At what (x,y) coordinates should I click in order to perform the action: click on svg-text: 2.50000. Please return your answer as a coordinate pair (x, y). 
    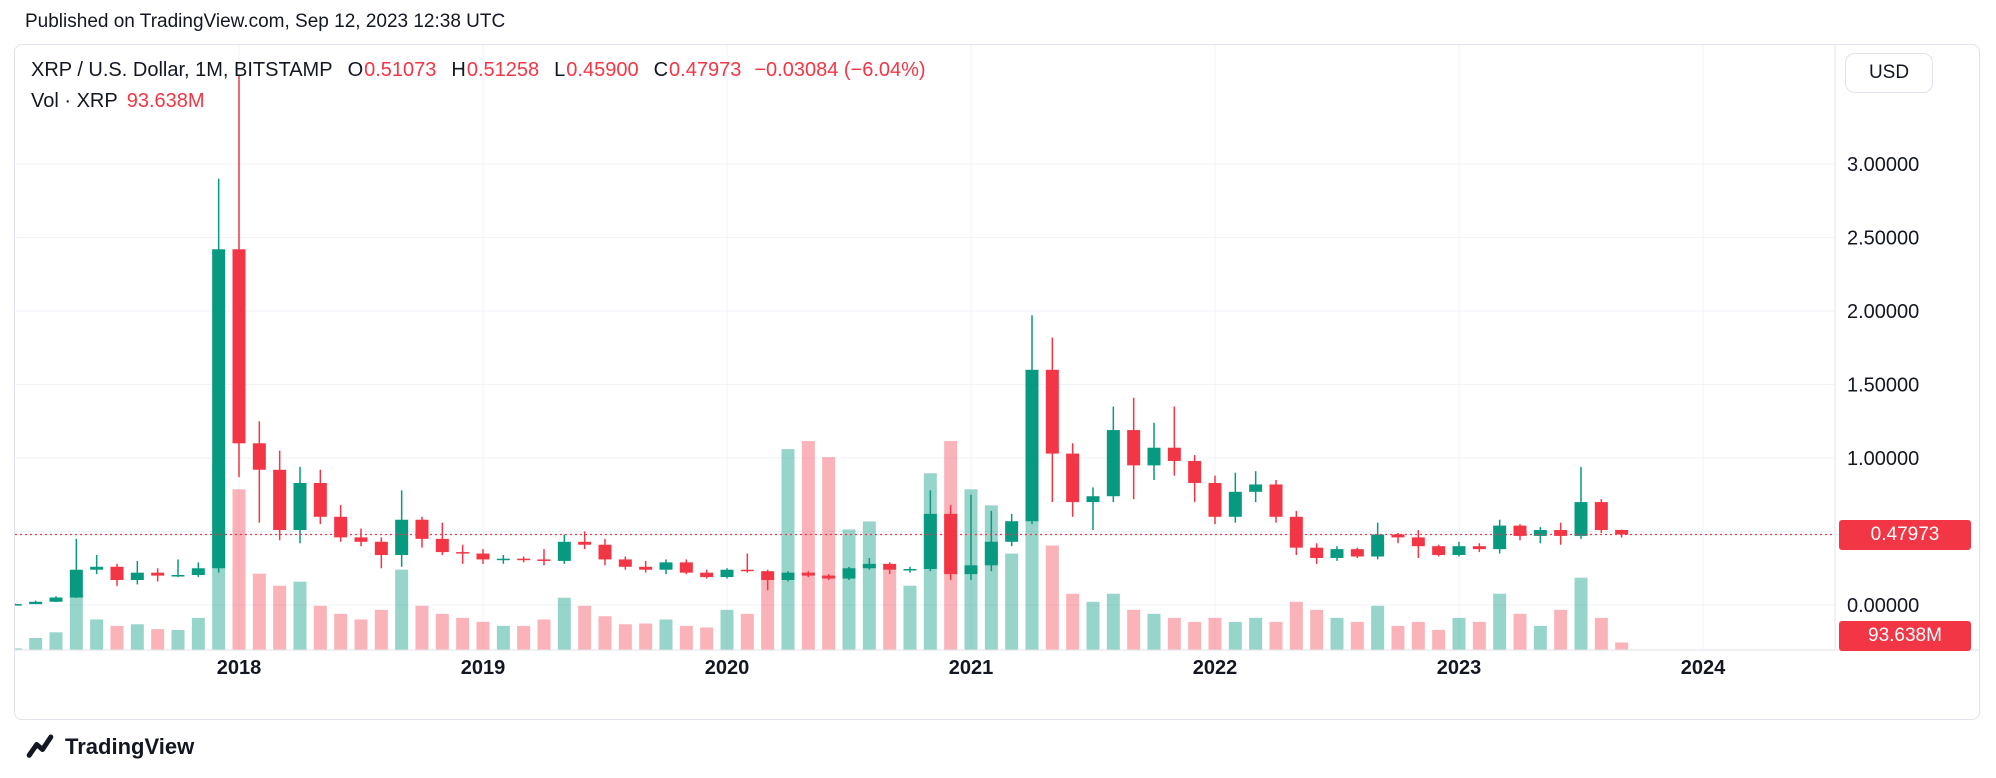
    Looking at the image, I should click on (1883, 239).